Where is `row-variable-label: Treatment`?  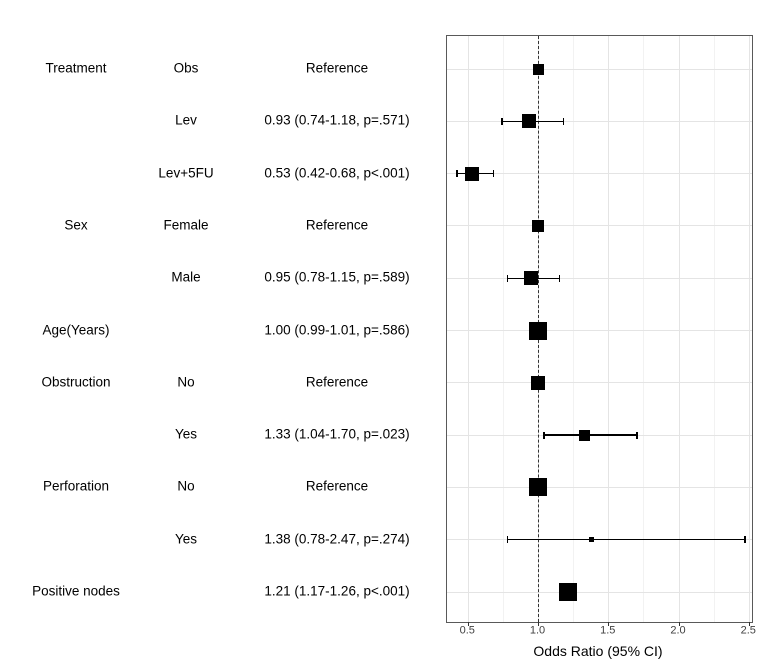 row-variable-label: Treatment is located at coordinates (76, 68).